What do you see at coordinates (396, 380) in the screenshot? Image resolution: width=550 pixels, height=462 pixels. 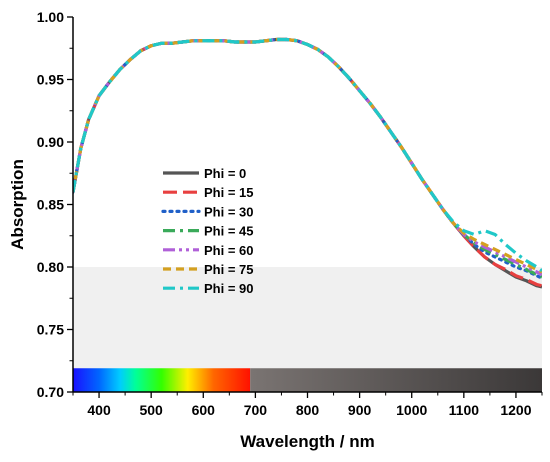 I see `infrared-spectrum-bar` at bounding box center [396, 380].